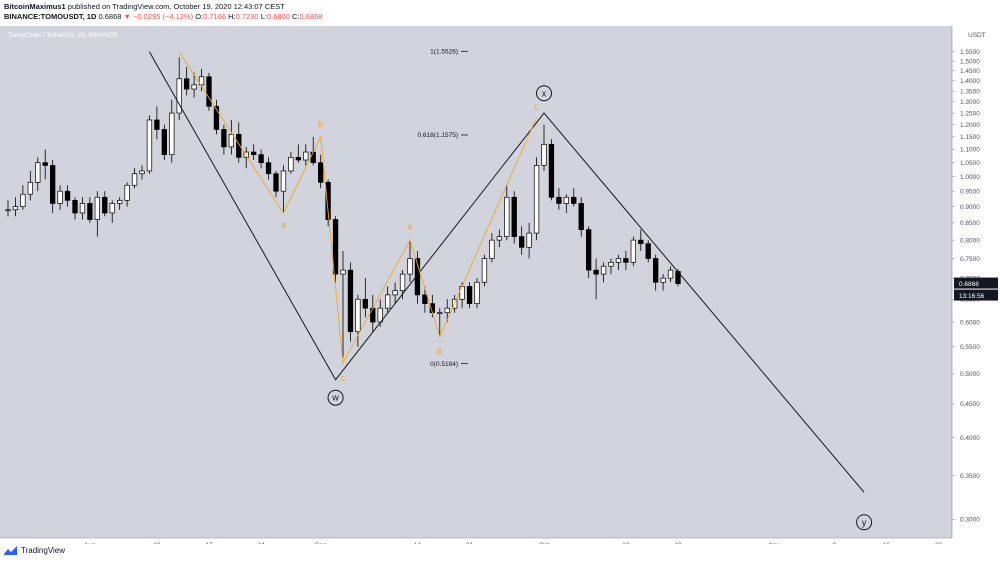  I want to click on x-tick-label: Oct, so click(544, 543).